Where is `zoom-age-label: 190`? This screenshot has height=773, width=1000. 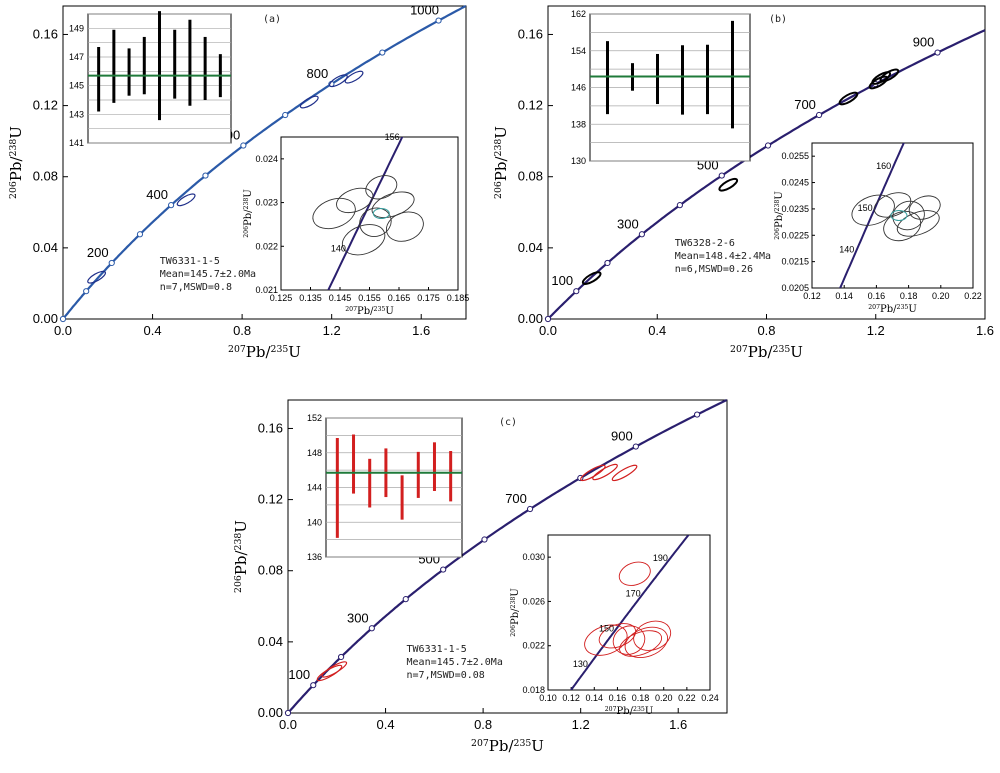
zoom-age-label: 190 is located at coordinates (660, 558).